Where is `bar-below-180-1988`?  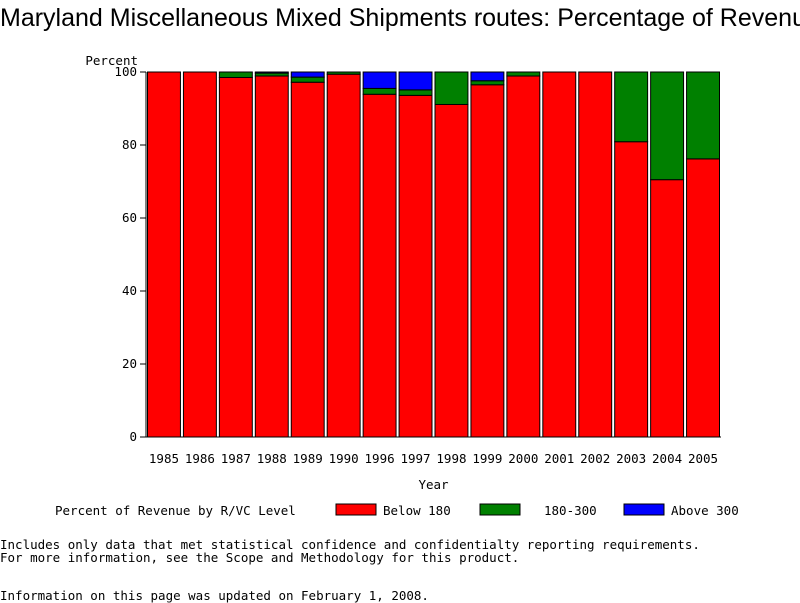 bar-below-180-1988 is located at coordinates (271, 256).